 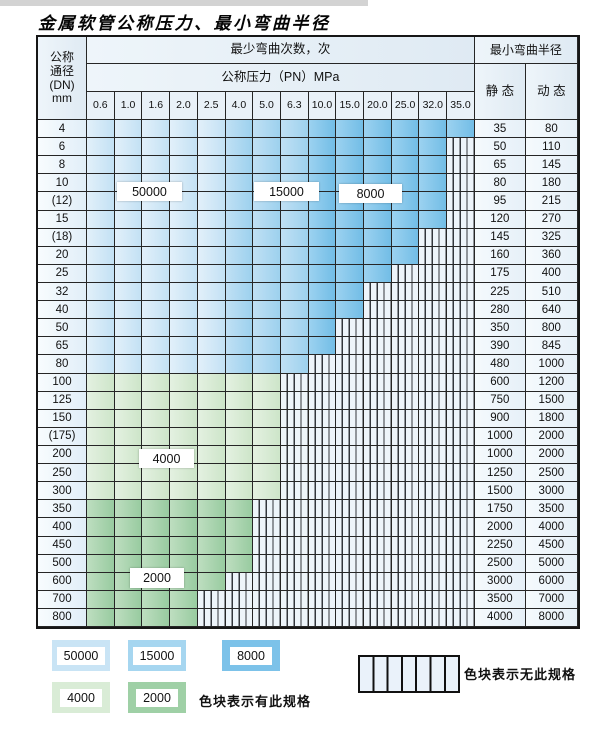 I want to click on dn-cell: 10, so click(x=62, y=183).